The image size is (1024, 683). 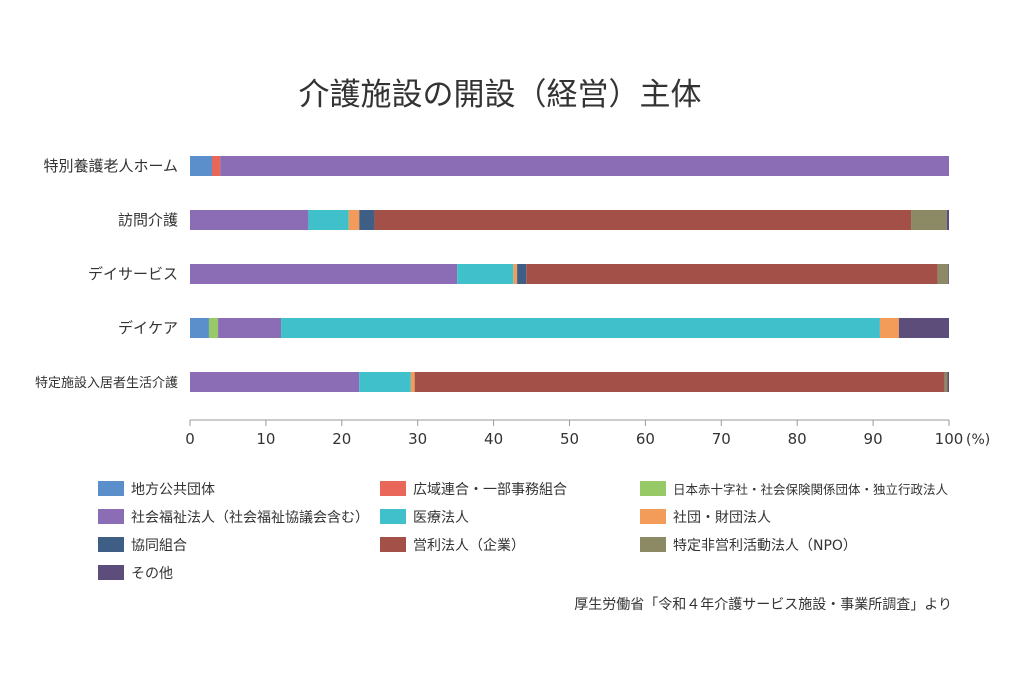 I want to click on legend-label: 社団・財団法人, so click(x=722, y=518).